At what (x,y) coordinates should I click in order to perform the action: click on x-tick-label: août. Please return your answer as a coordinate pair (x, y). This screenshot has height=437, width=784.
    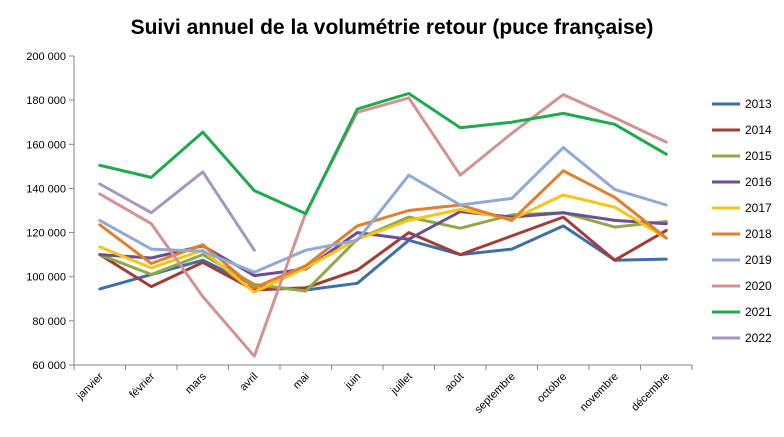
    Looking at the image, I should click on (455, 383).